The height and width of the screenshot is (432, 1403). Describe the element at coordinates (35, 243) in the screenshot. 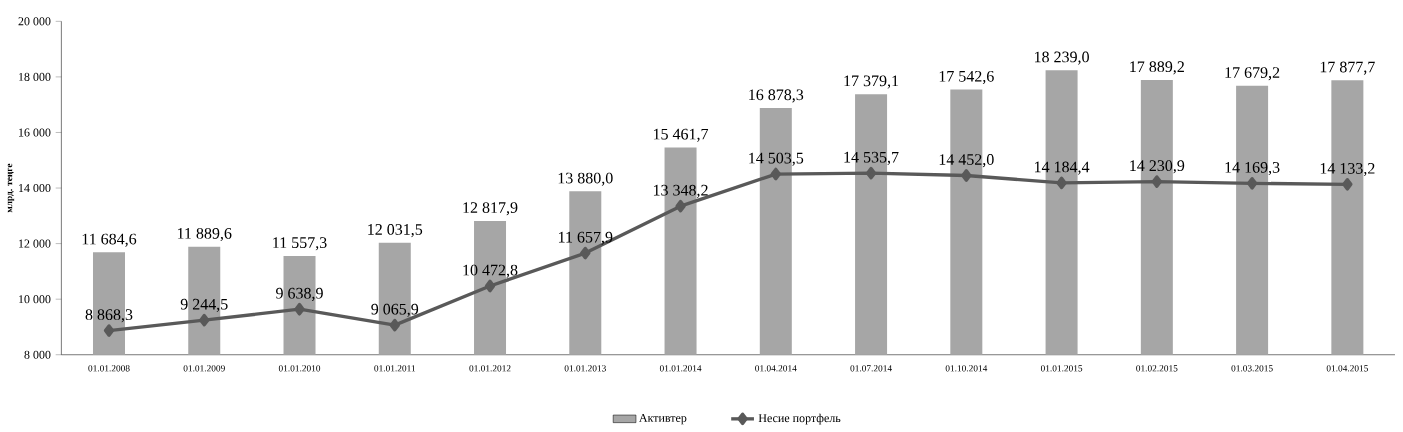

I see `y-tick-label: 12 000` at that location.